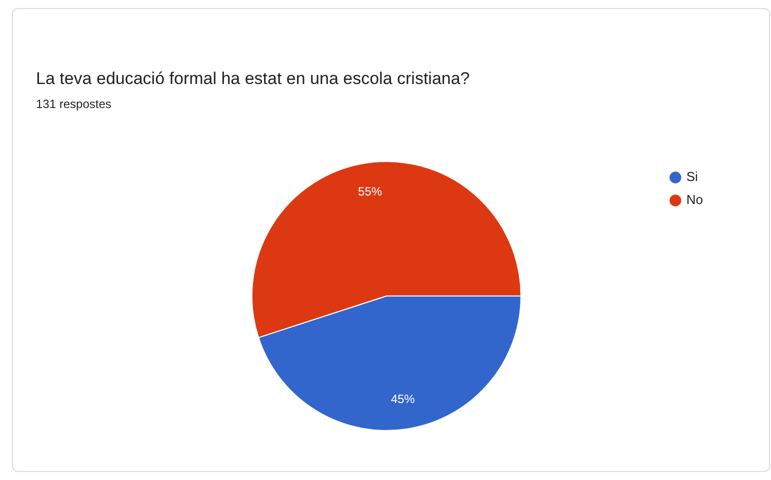 The width and height of the screenshot is (771, 480). What do you see at coordinates (695, 200) in the screenshot?
I see `legend-label: No` at bounding box center [695, 200].